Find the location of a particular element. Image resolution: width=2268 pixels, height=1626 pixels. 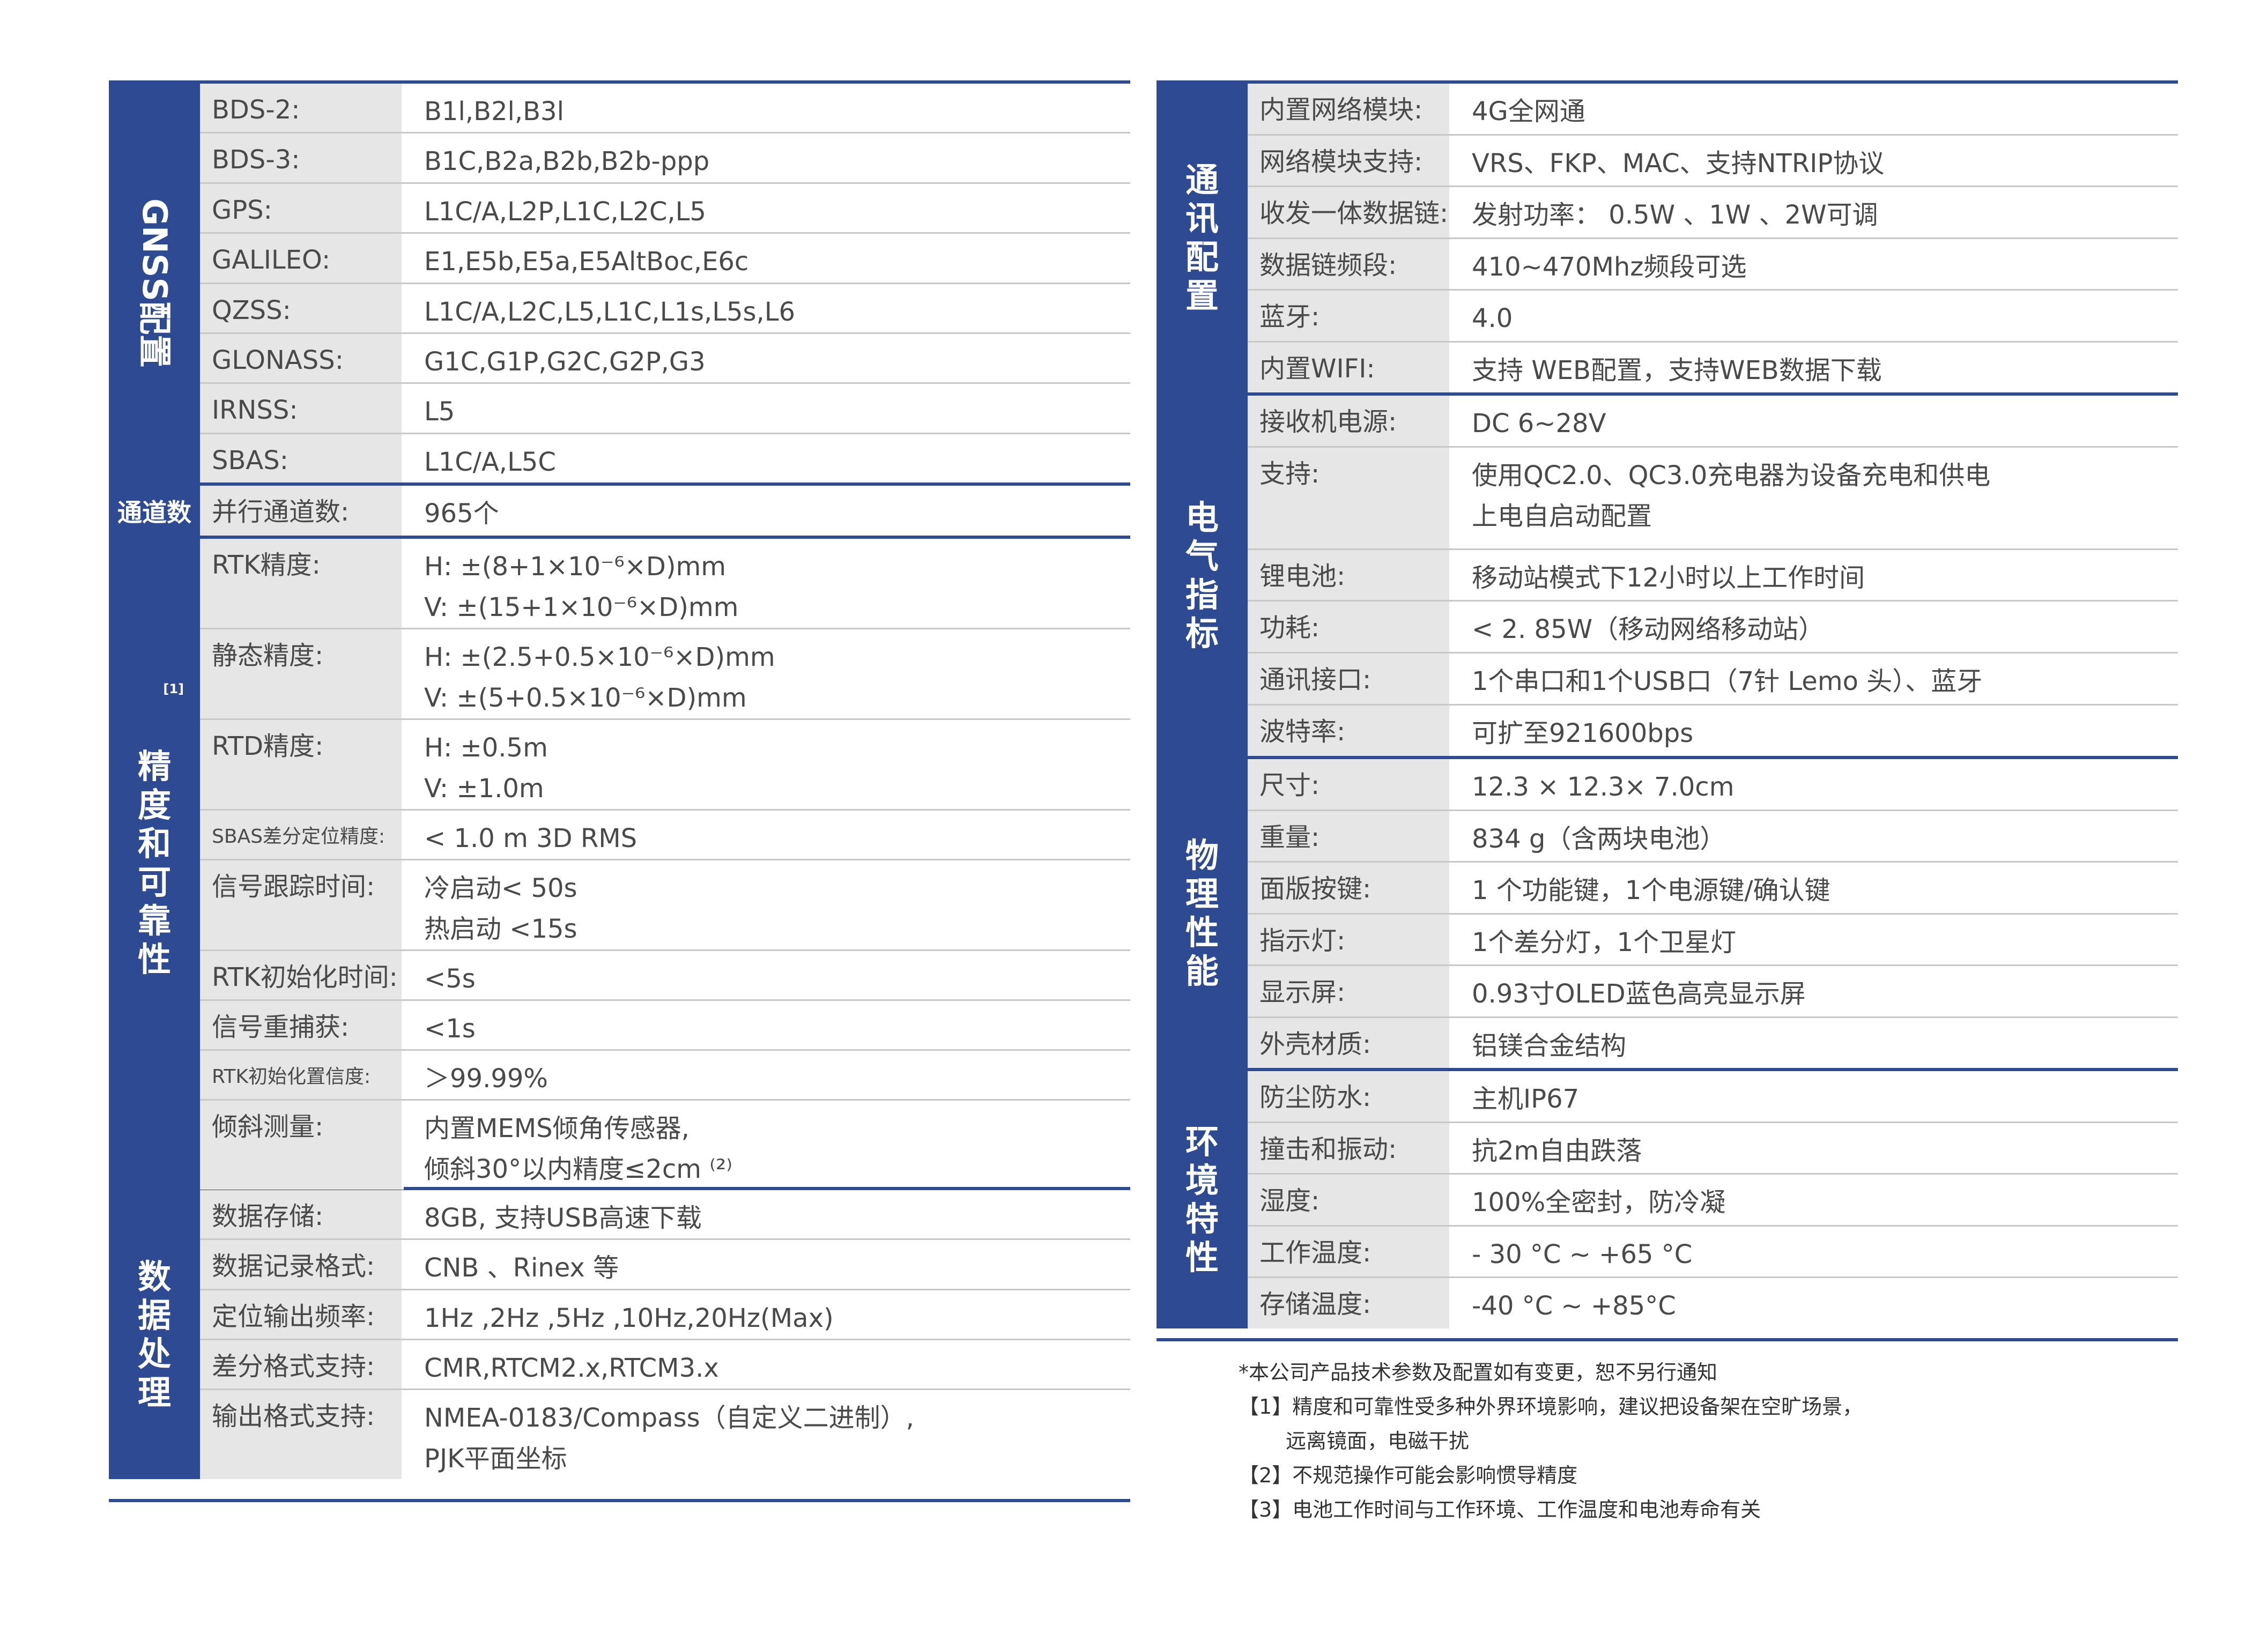

spec-row: RTD精度: H: ±0.5m V: ±1.0m is located at coordinates (665, 763).